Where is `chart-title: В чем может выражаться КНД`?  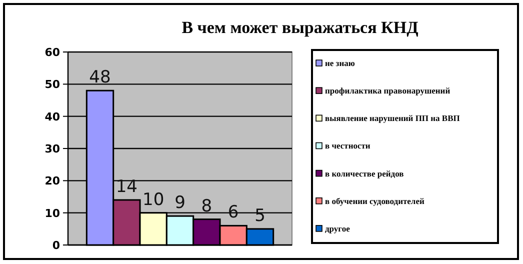 chart-title: В чем может выражаться КНД is located at coordinates (300, 27).